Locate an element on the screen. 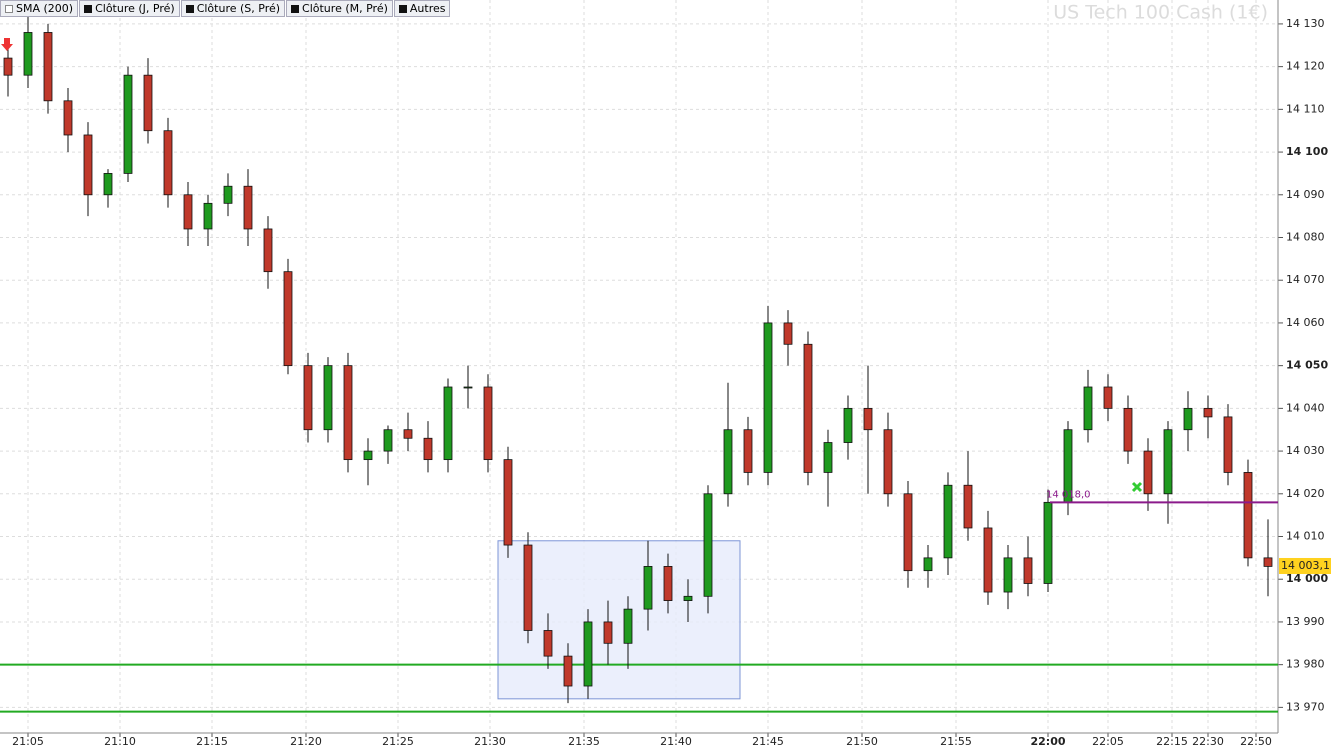 The image size is (1331, 751). x-tick-label: 21:40 is located at coordinates (676, 741).